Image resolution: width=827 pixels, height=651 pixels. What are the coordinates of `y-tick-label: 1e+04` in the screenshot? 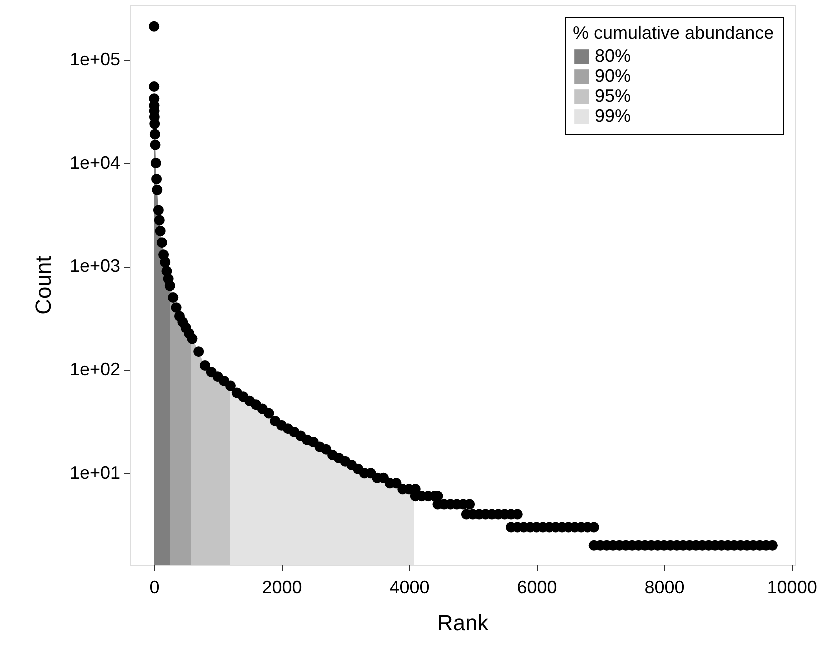 It's located at (95, 162).